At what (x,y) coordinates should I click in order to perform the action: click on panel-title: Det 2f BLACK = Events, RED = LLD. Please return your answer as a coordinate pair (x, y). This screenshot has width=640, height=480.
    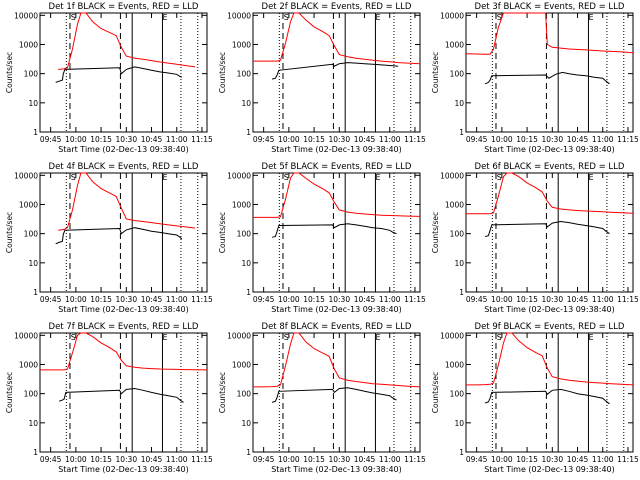
    Looking at the image, I should click on (337, 7).